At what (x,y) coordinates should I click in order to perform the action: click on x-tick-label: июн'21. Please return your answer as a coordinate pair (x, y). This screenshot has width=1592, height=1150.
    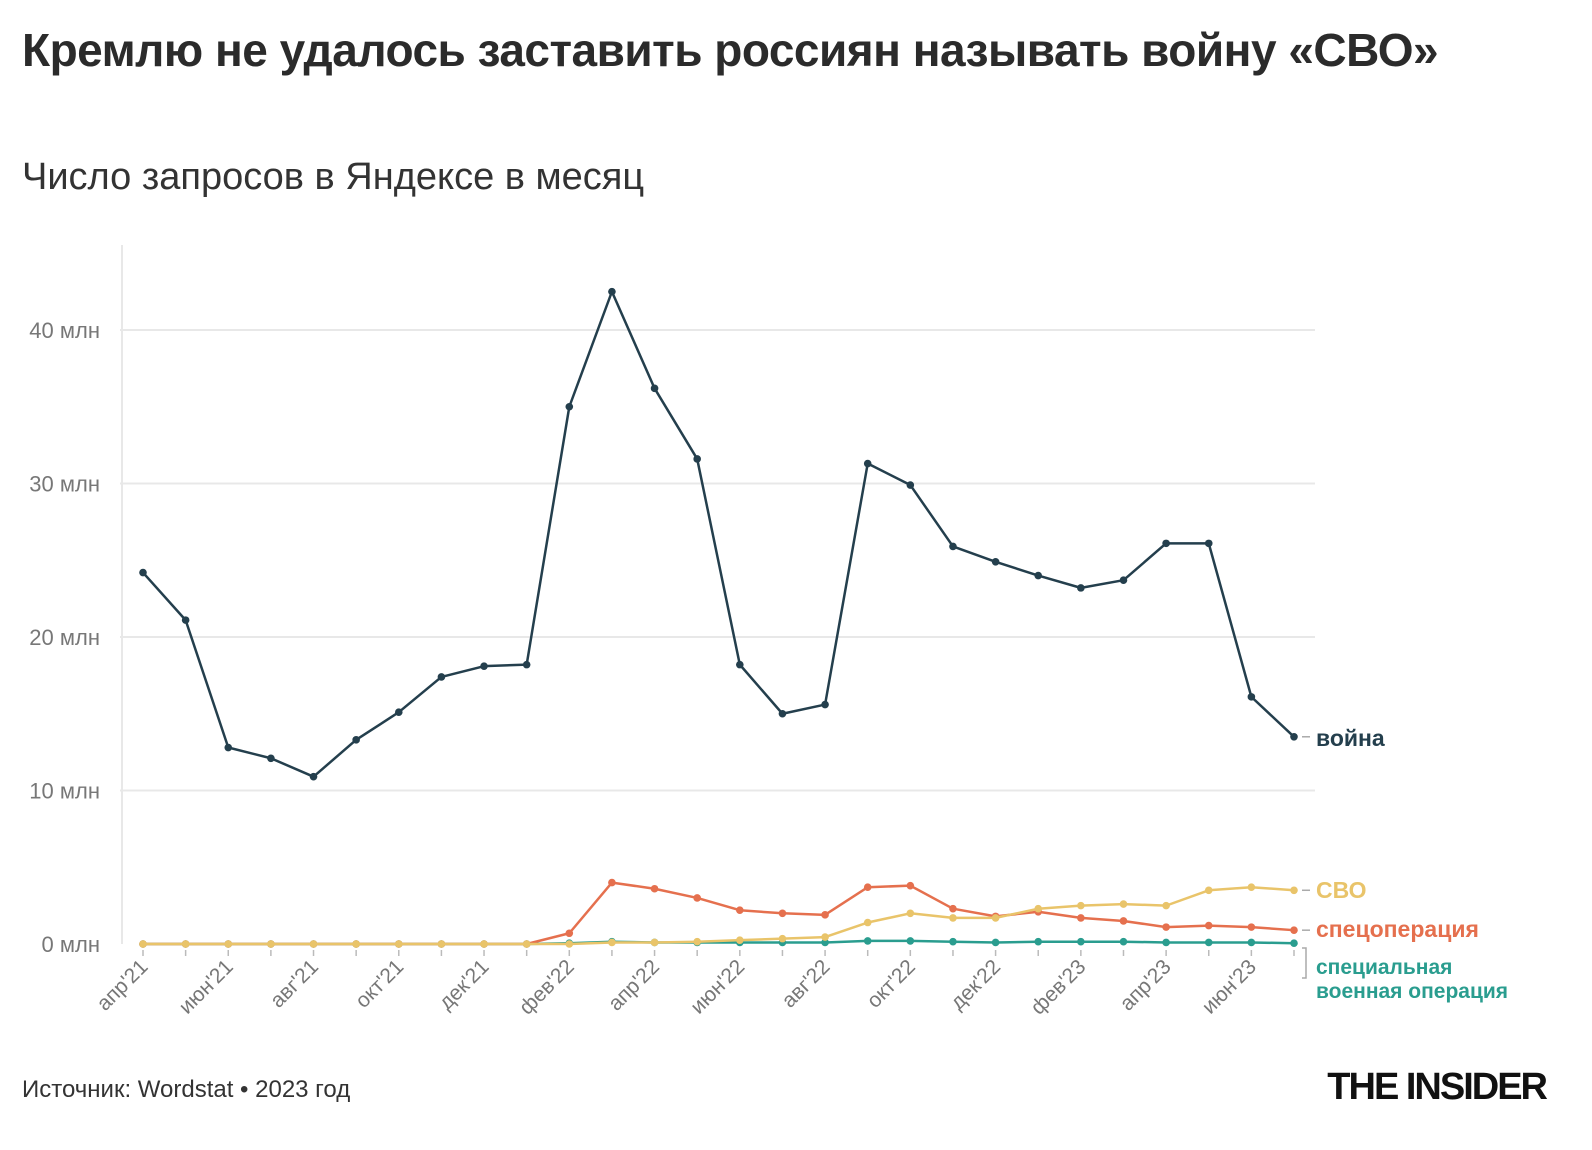
    Looking at the image, I should click on (206, 986).